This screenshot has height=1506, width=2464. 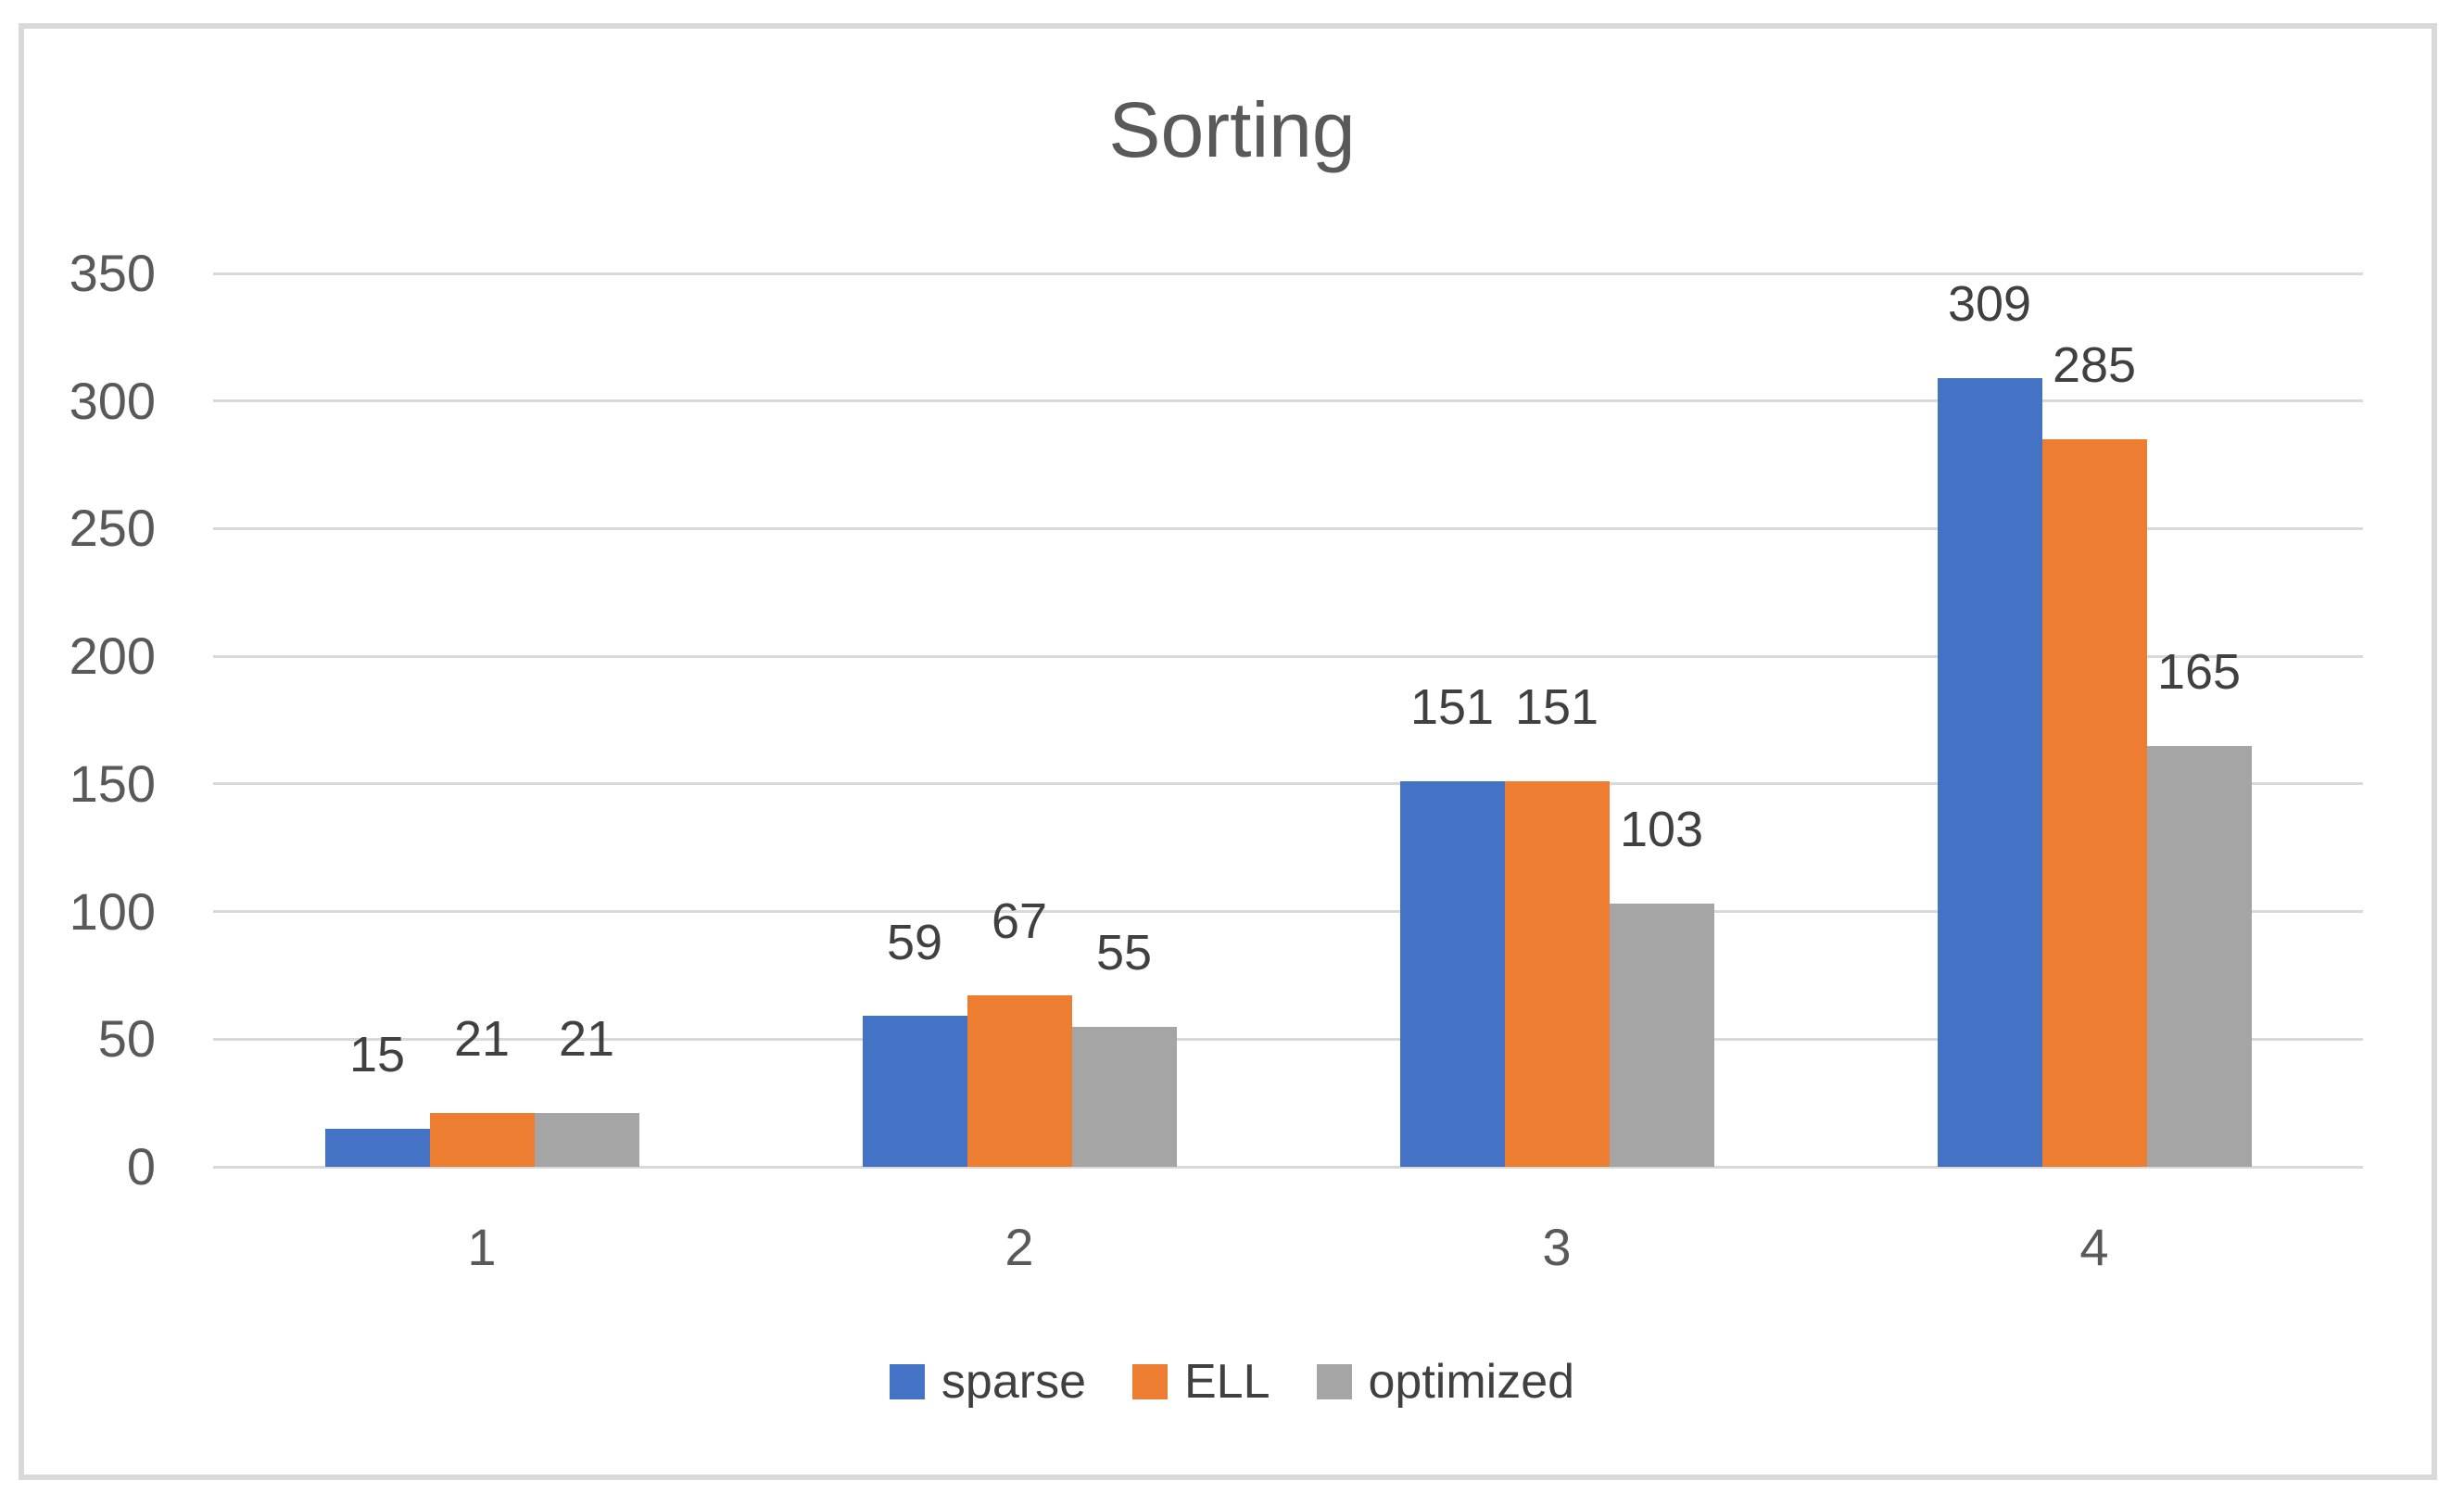 I want to click on y-axis-label: 0, so click(x=141, y=1166).